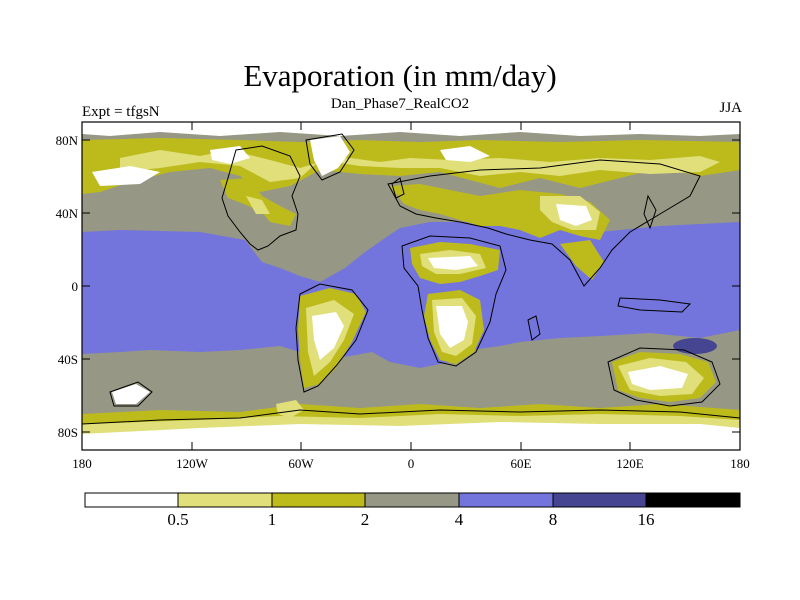  Describe the element at coordinates (365, 519) in the screenshot. I see `label-bar-value-2: 2` at that location.